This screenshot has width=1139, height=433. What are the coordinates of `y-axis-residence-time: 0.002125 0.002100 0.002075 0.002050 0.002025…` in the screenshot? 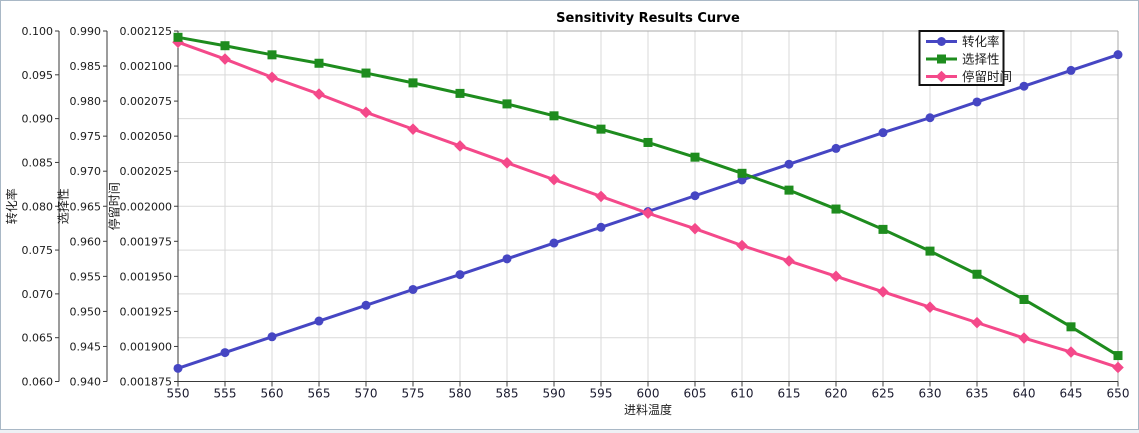 It's located at (143, 207).